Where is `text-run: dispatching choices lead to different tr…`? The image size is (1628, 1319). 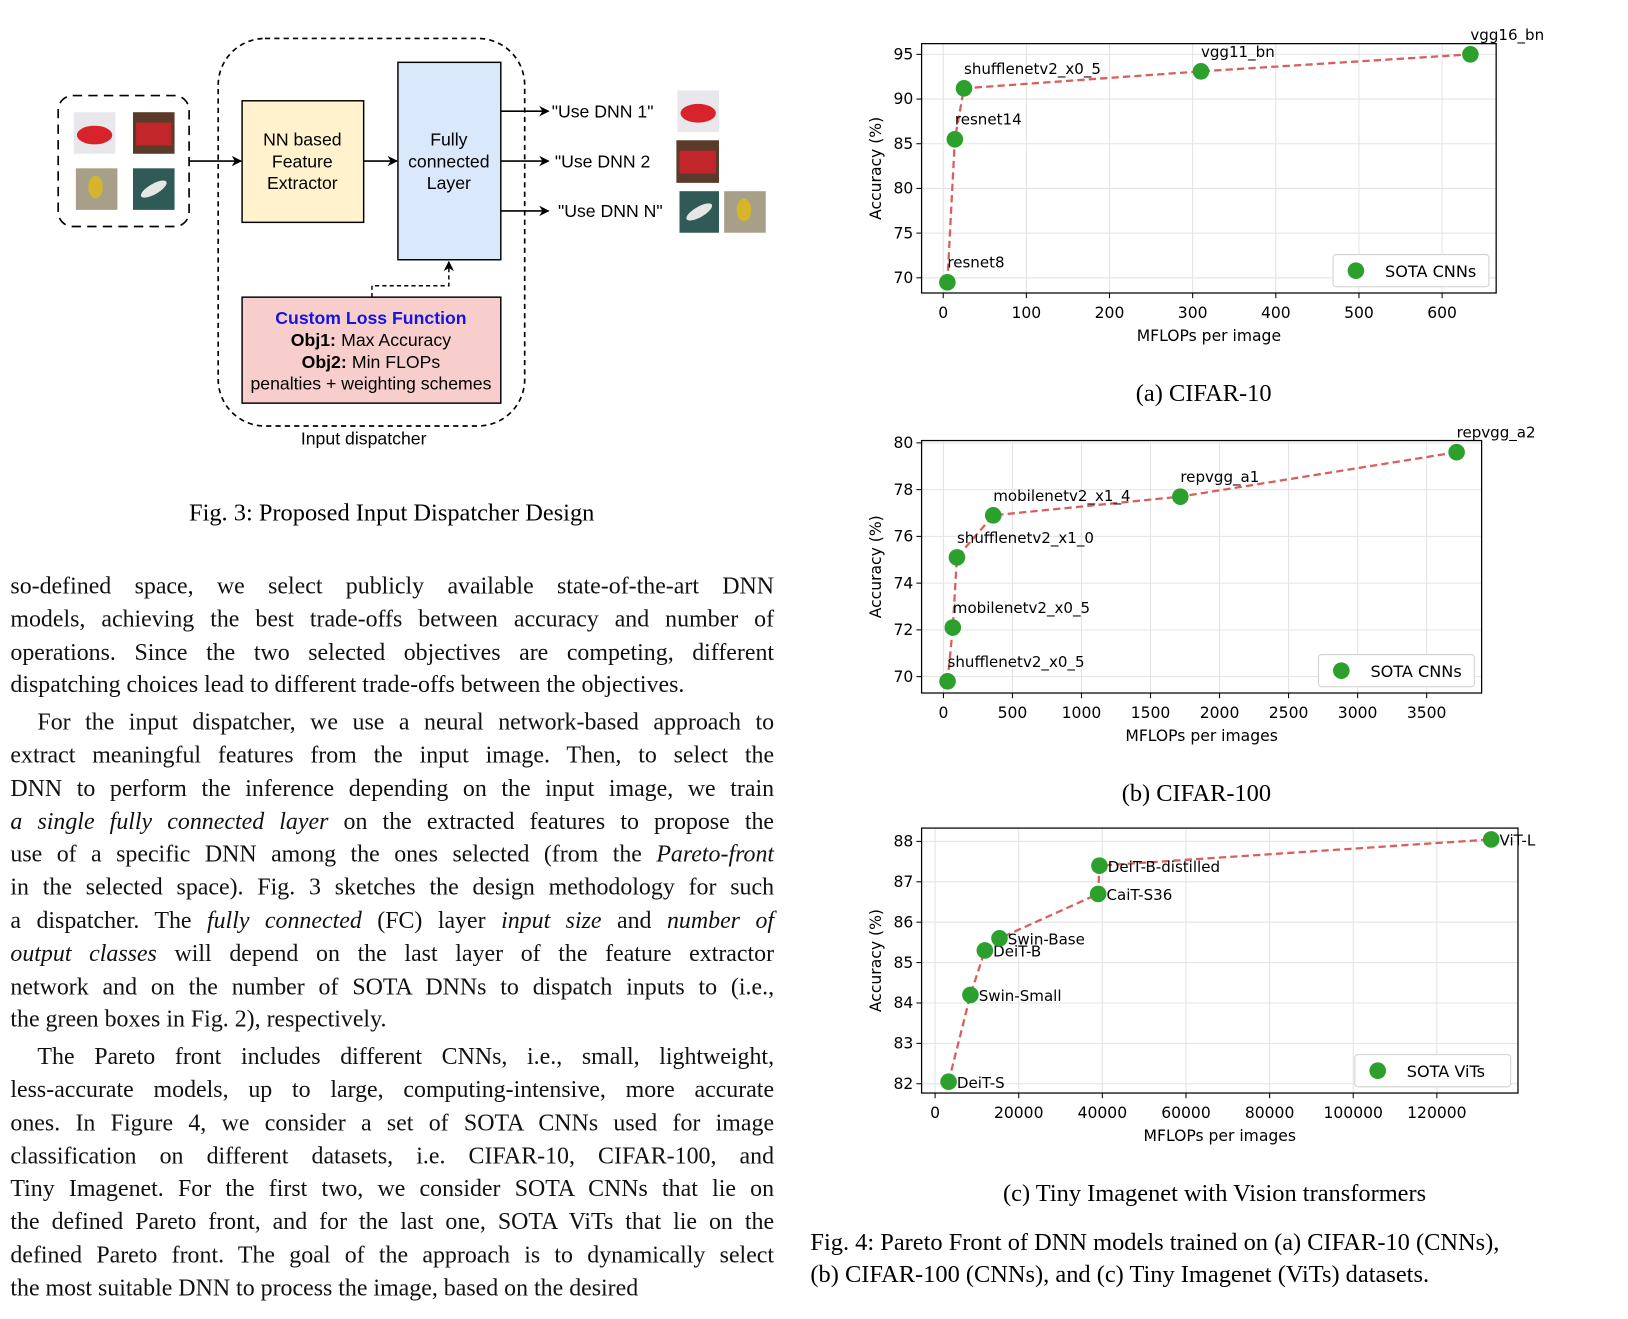 text-run: dispatching choices lead to different tr… is located at coordinates (347, 684).